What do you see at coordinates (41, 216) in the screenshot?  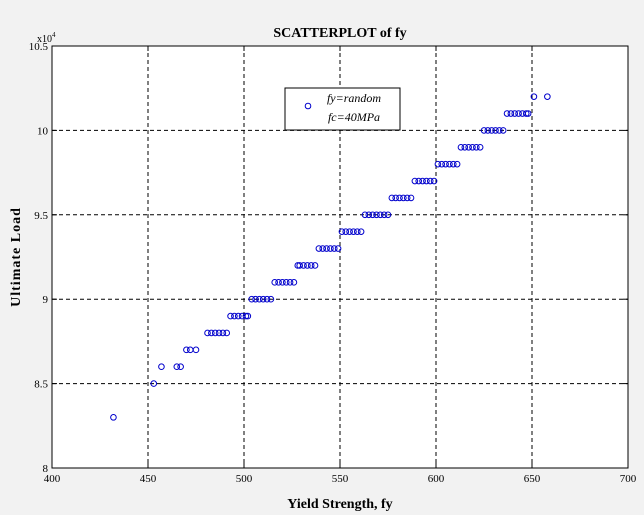 I see `y-tick-label: 9.5` at bounding box center [41, 216].